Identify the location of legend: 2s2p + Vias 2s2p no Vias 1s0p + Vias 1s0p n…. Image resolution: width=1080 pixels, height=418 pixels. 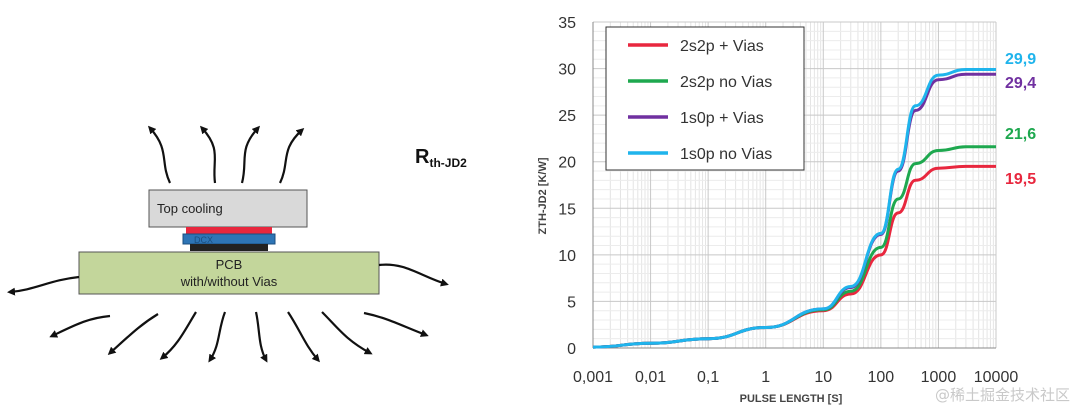
(705, 98).